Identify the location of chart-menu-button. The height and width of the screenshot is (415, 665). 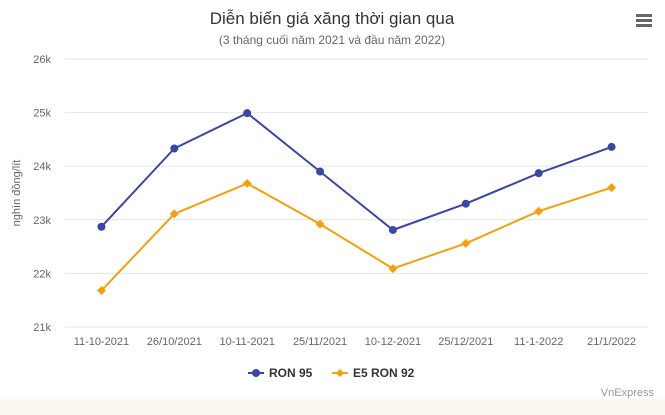
(644, 21).